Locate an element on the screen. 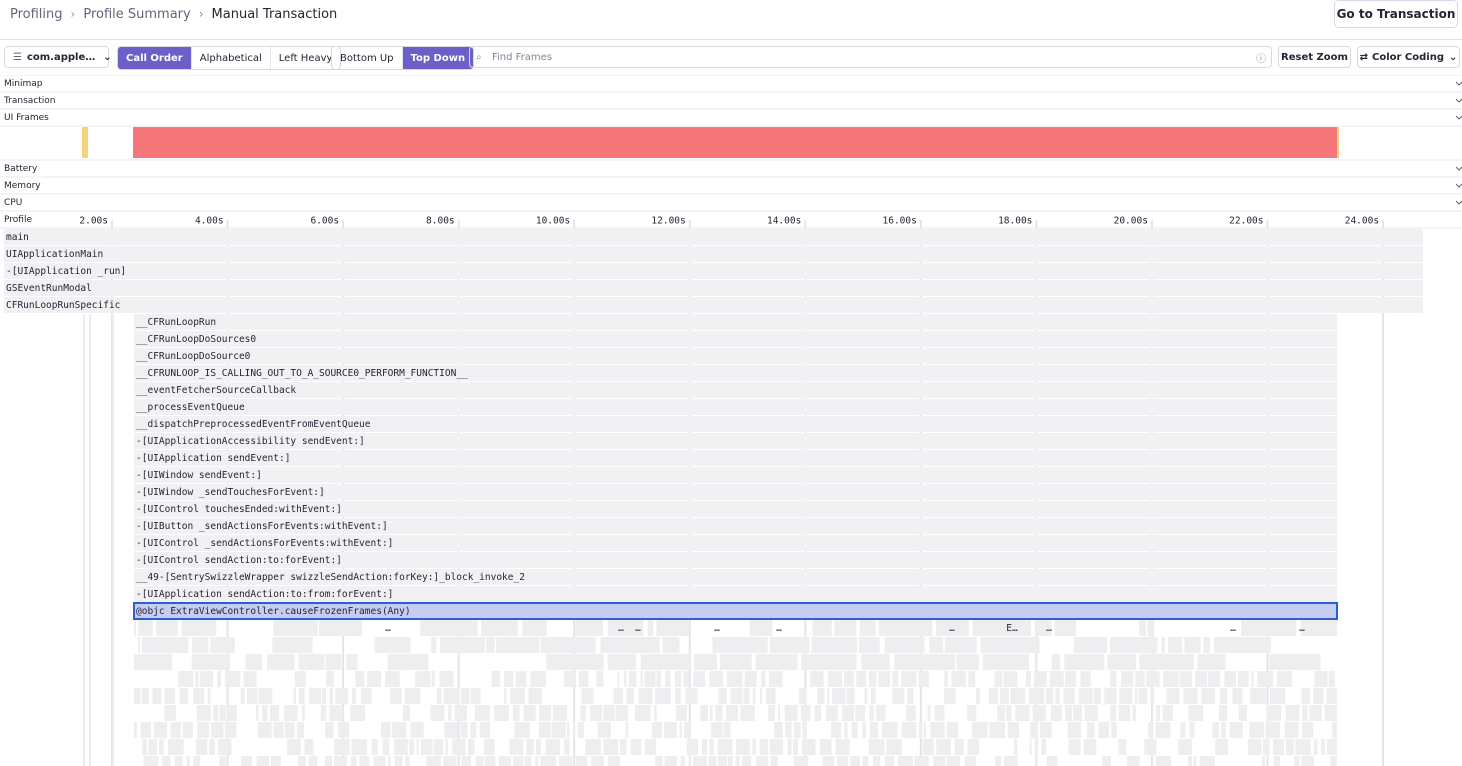 The image size is (1462, 766). sort-option: Call Order is located at coordinates (155, 58).